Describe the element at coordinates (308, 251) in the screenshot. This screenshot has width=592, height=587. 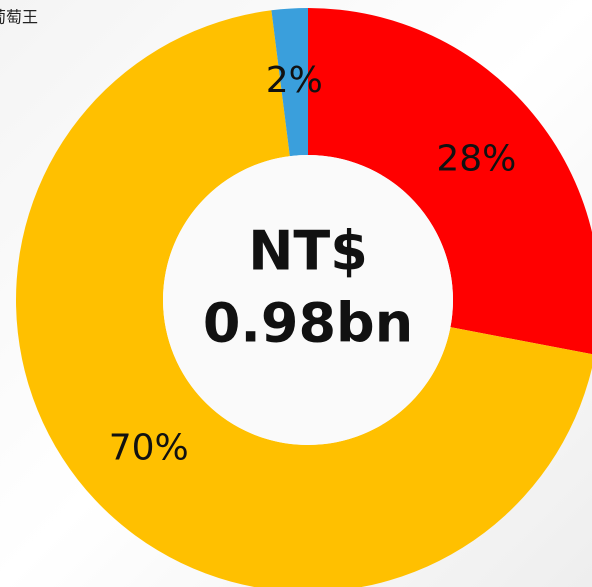
I see `center-label: NT$` at that location.